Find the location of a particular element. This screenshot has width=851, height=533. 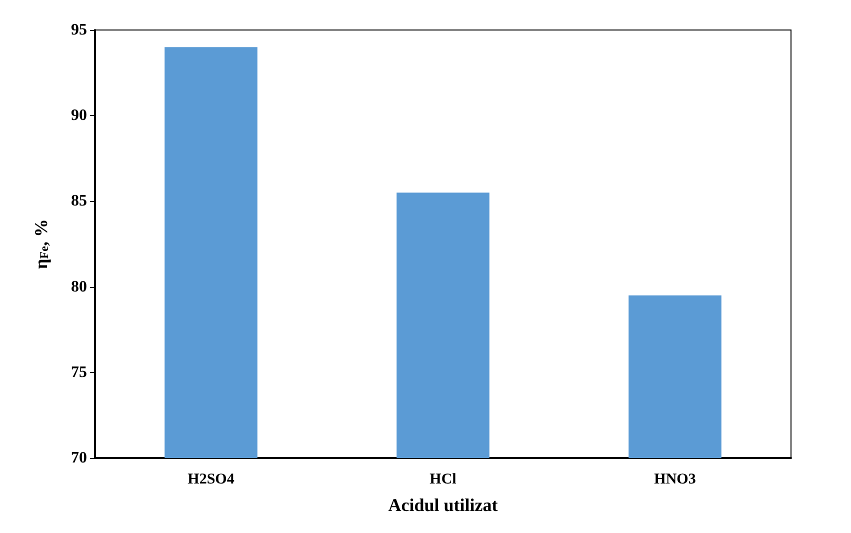

x-axis-title: Acidul utilizat is located at coordinates (443, 505).